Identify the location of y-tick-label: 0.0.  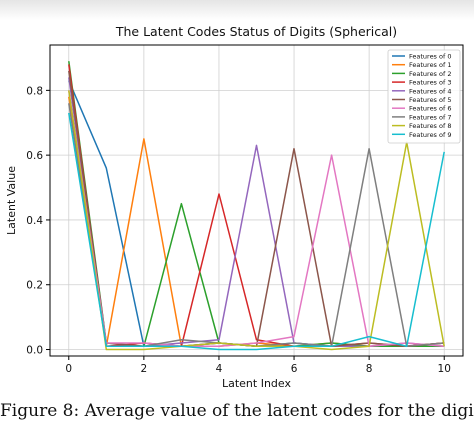
(34, 351).